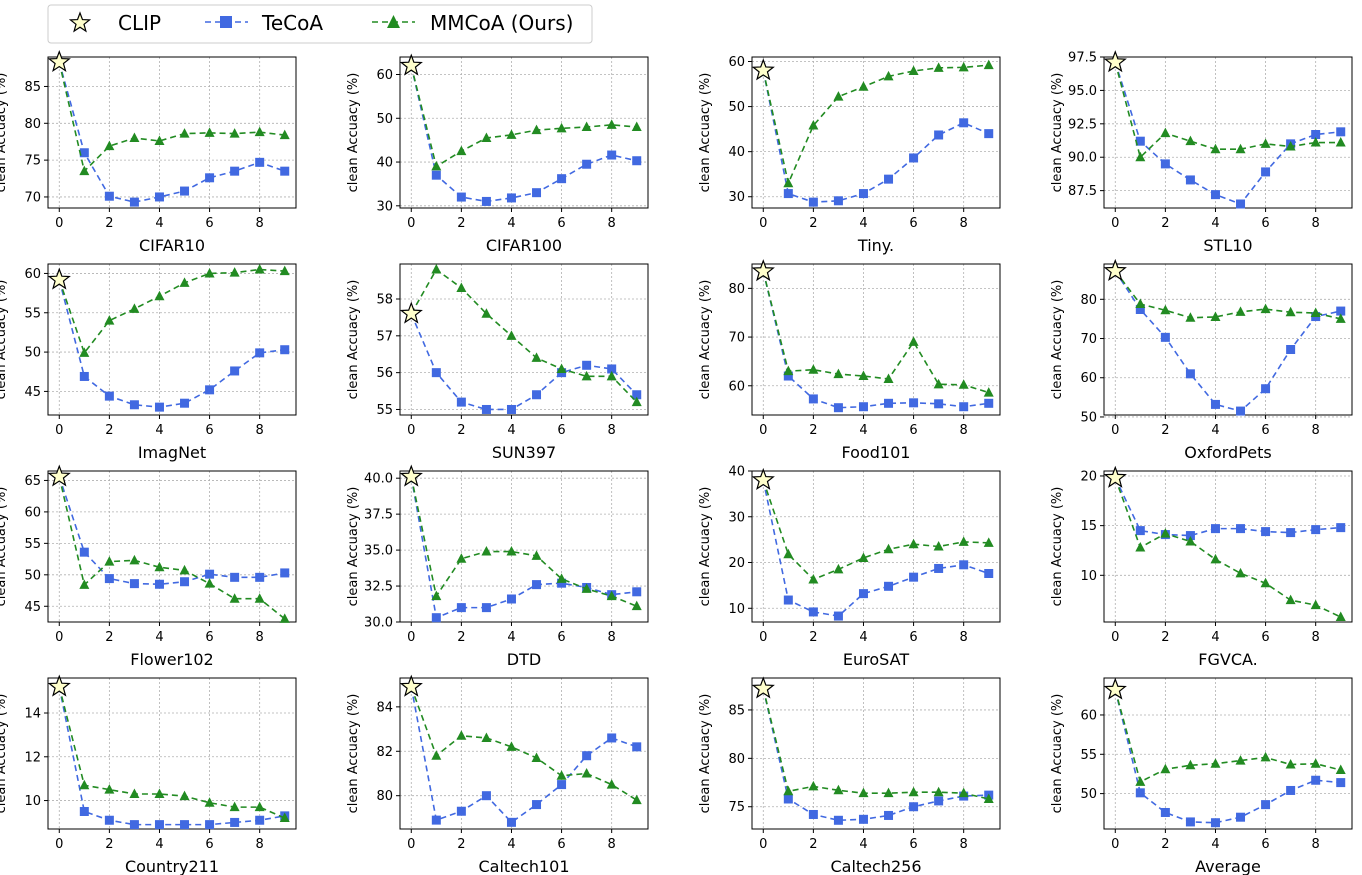 Image resolution: width=1362 pixels, height=875 pixels. I want to click on legend-frame, so click(320, 24).